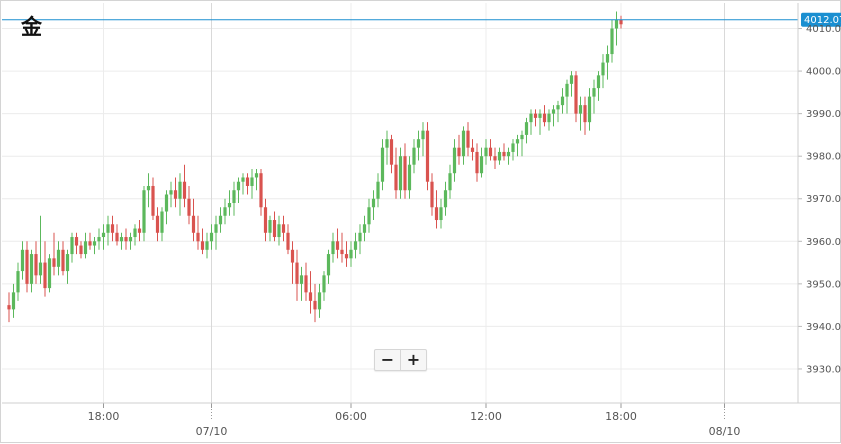  Describe the element at coordinates (822, 20) in the screenshot. I see `current-price-label: 4012.07` at that location.